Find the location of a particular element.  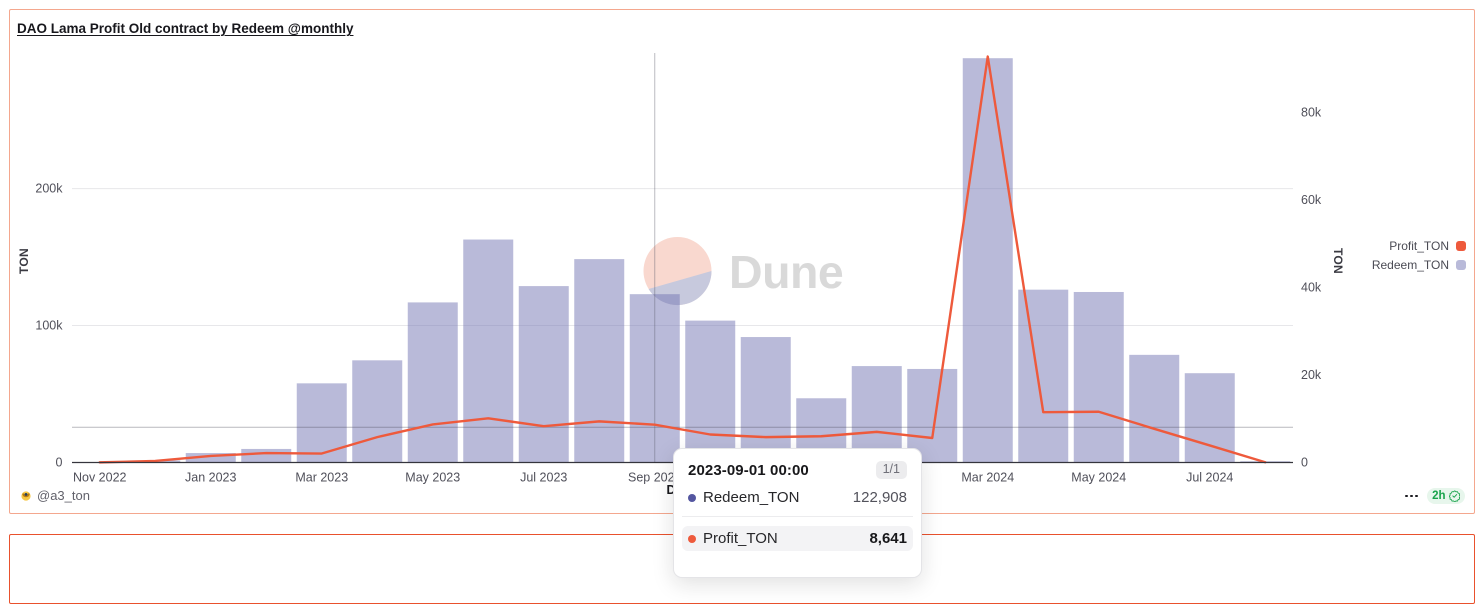

bar-Sep 2023 is located at coordinates (654, 378).